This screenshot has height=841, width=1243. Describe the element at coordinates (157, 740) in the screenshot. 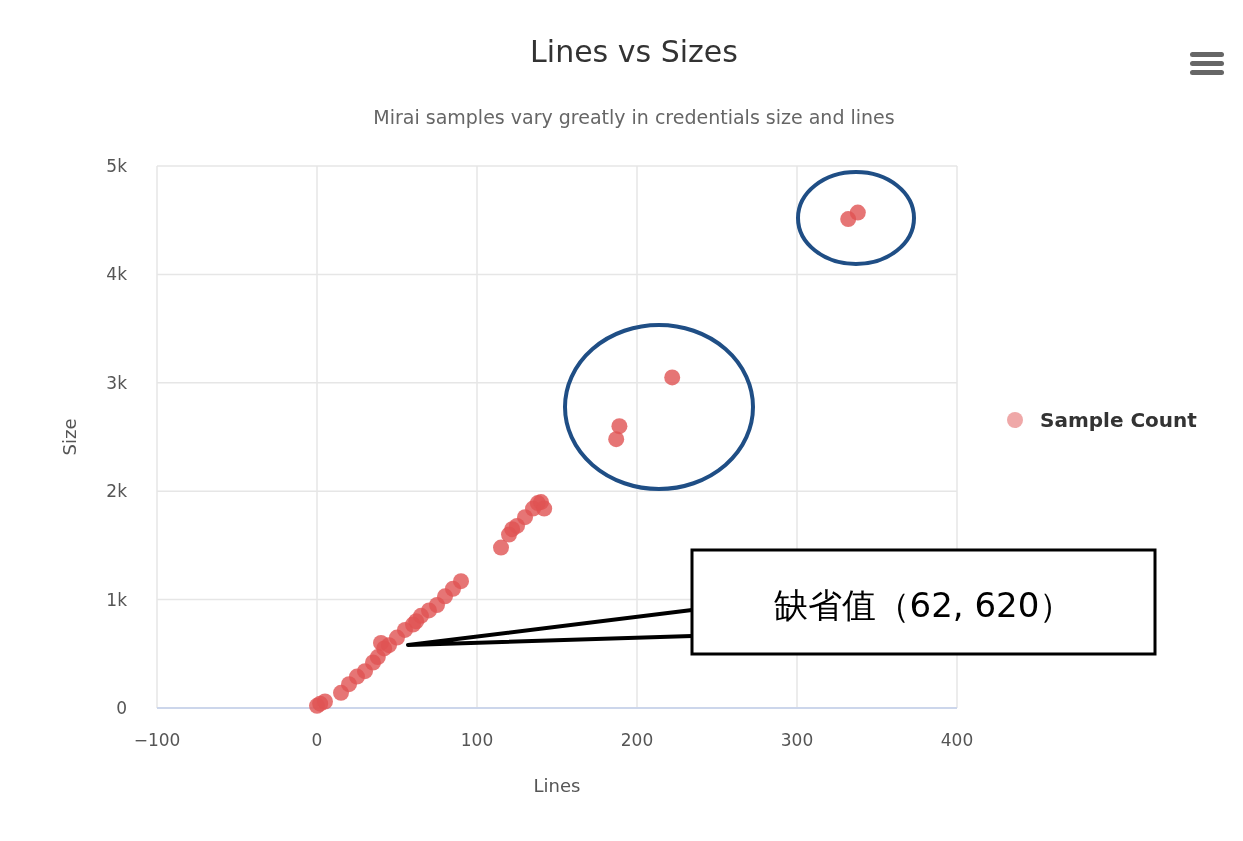

I see `x-tick-label: −100` at that location.